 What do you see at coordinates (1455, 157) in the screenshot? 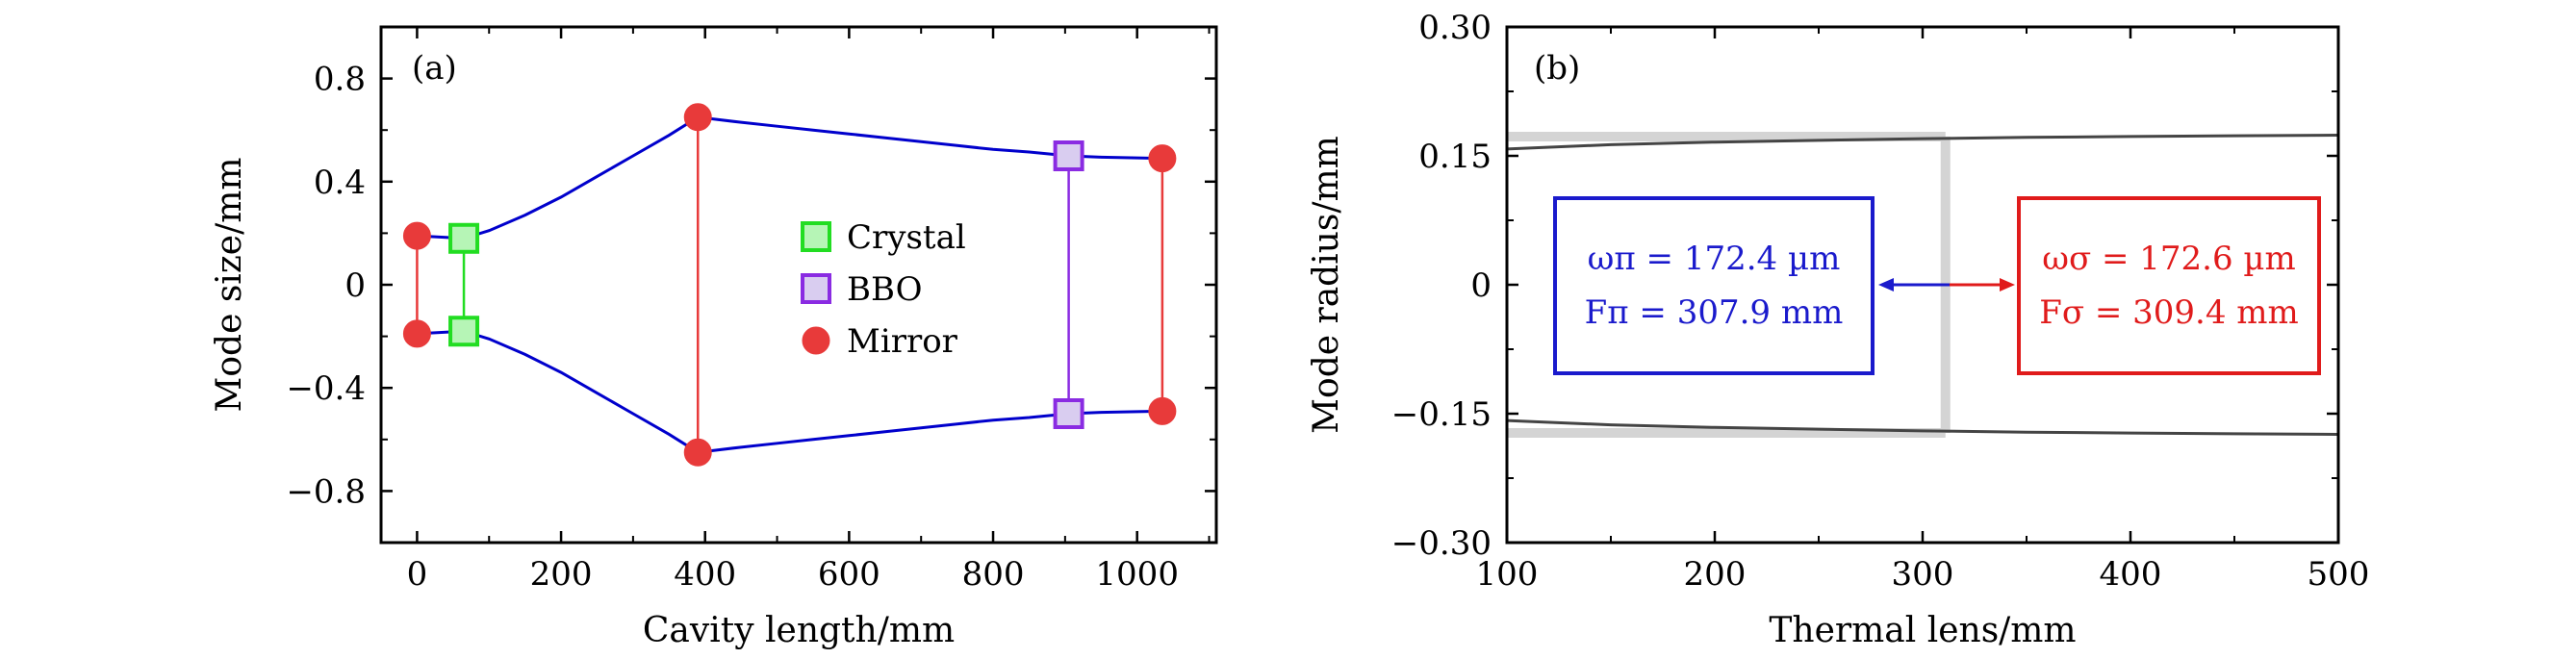
I see `panel-b-ytick-label: 0.15` at bounding box center [1455, 157].